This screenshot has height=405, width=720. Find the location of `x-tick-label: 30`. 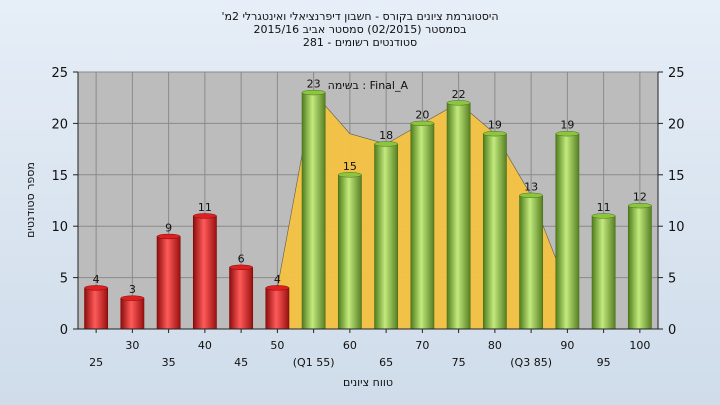

x-tick-label: 30 is located at coordinates (132, 345).